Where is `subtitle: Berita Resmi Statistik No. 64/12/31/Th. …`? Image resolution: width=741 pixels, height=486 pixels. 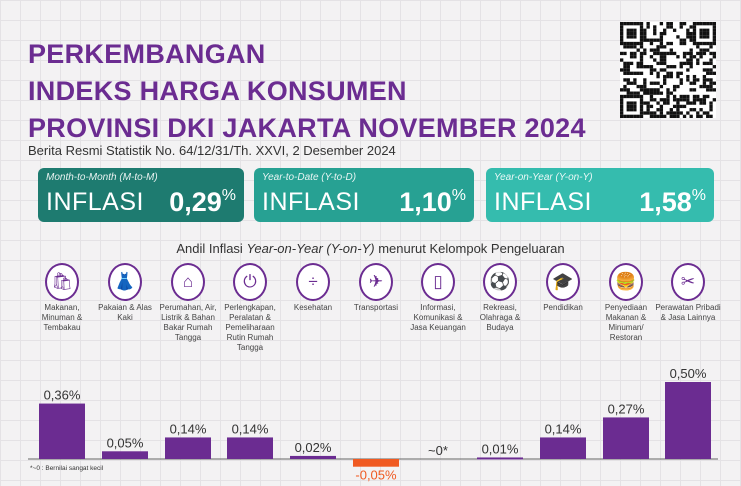 subtitle: Berita Resmi Statistik No. 64/12/31/Th. … is located at coordinates (212, 150).